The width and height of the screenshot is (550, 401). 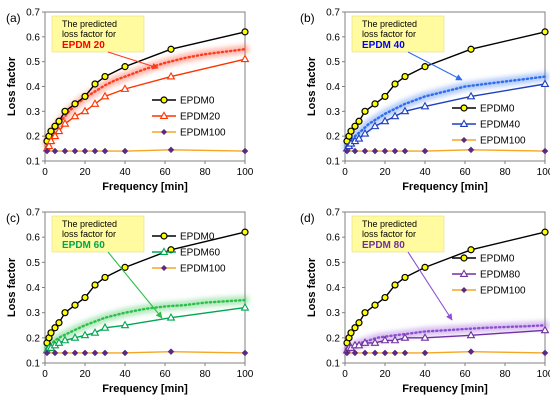 What do you see at coordinates (200, 117) in the screenshot?
I see `legend-label: EPDM20` at bounding box center [200, 117].